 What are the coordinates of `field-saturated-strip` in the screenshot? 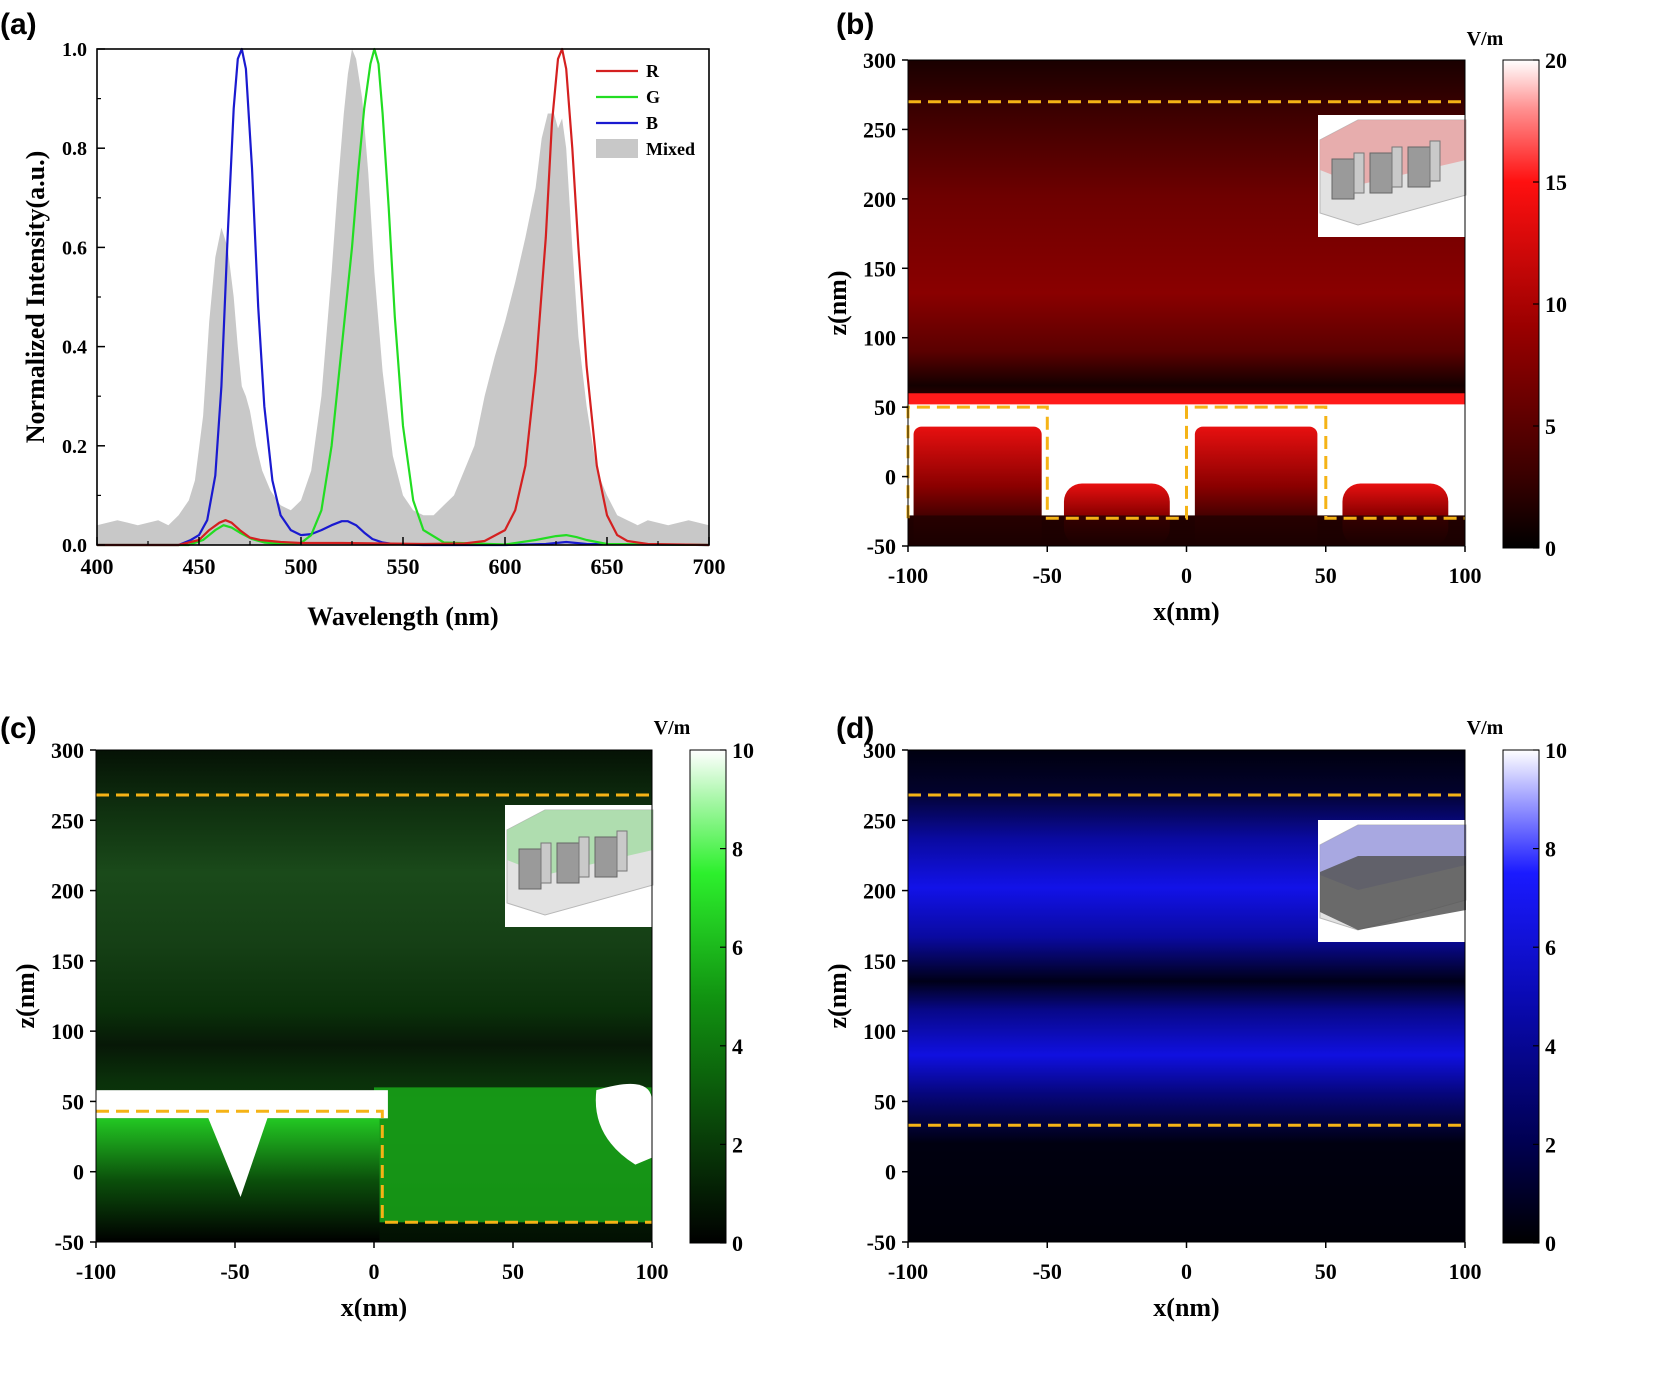 It's located at (242, 1104).